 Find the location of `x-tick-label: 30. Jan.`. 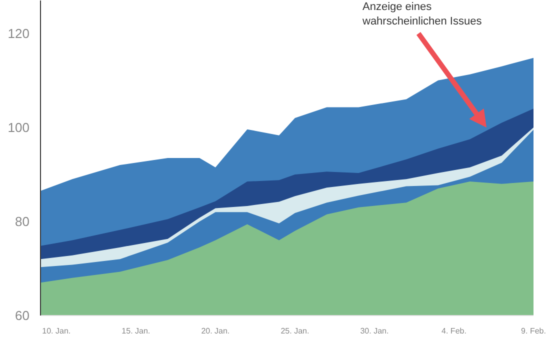

x-tick-label: 30. Jan. is located at coordinates (374, 331).